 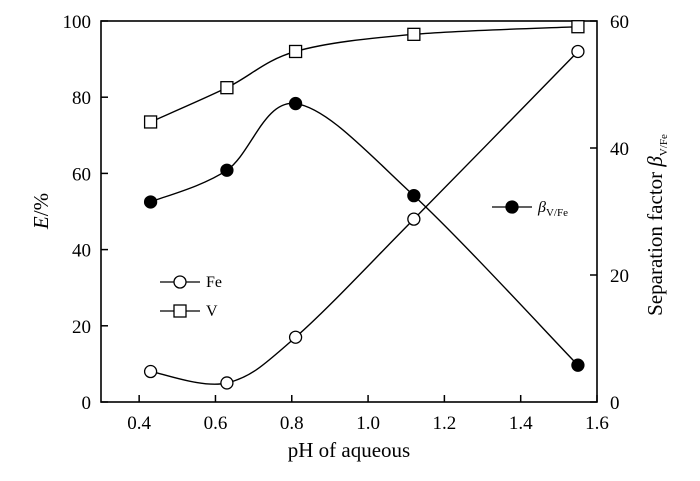 I want to click on x-tick-label-5: 1.4, so click(x=521, y=423).